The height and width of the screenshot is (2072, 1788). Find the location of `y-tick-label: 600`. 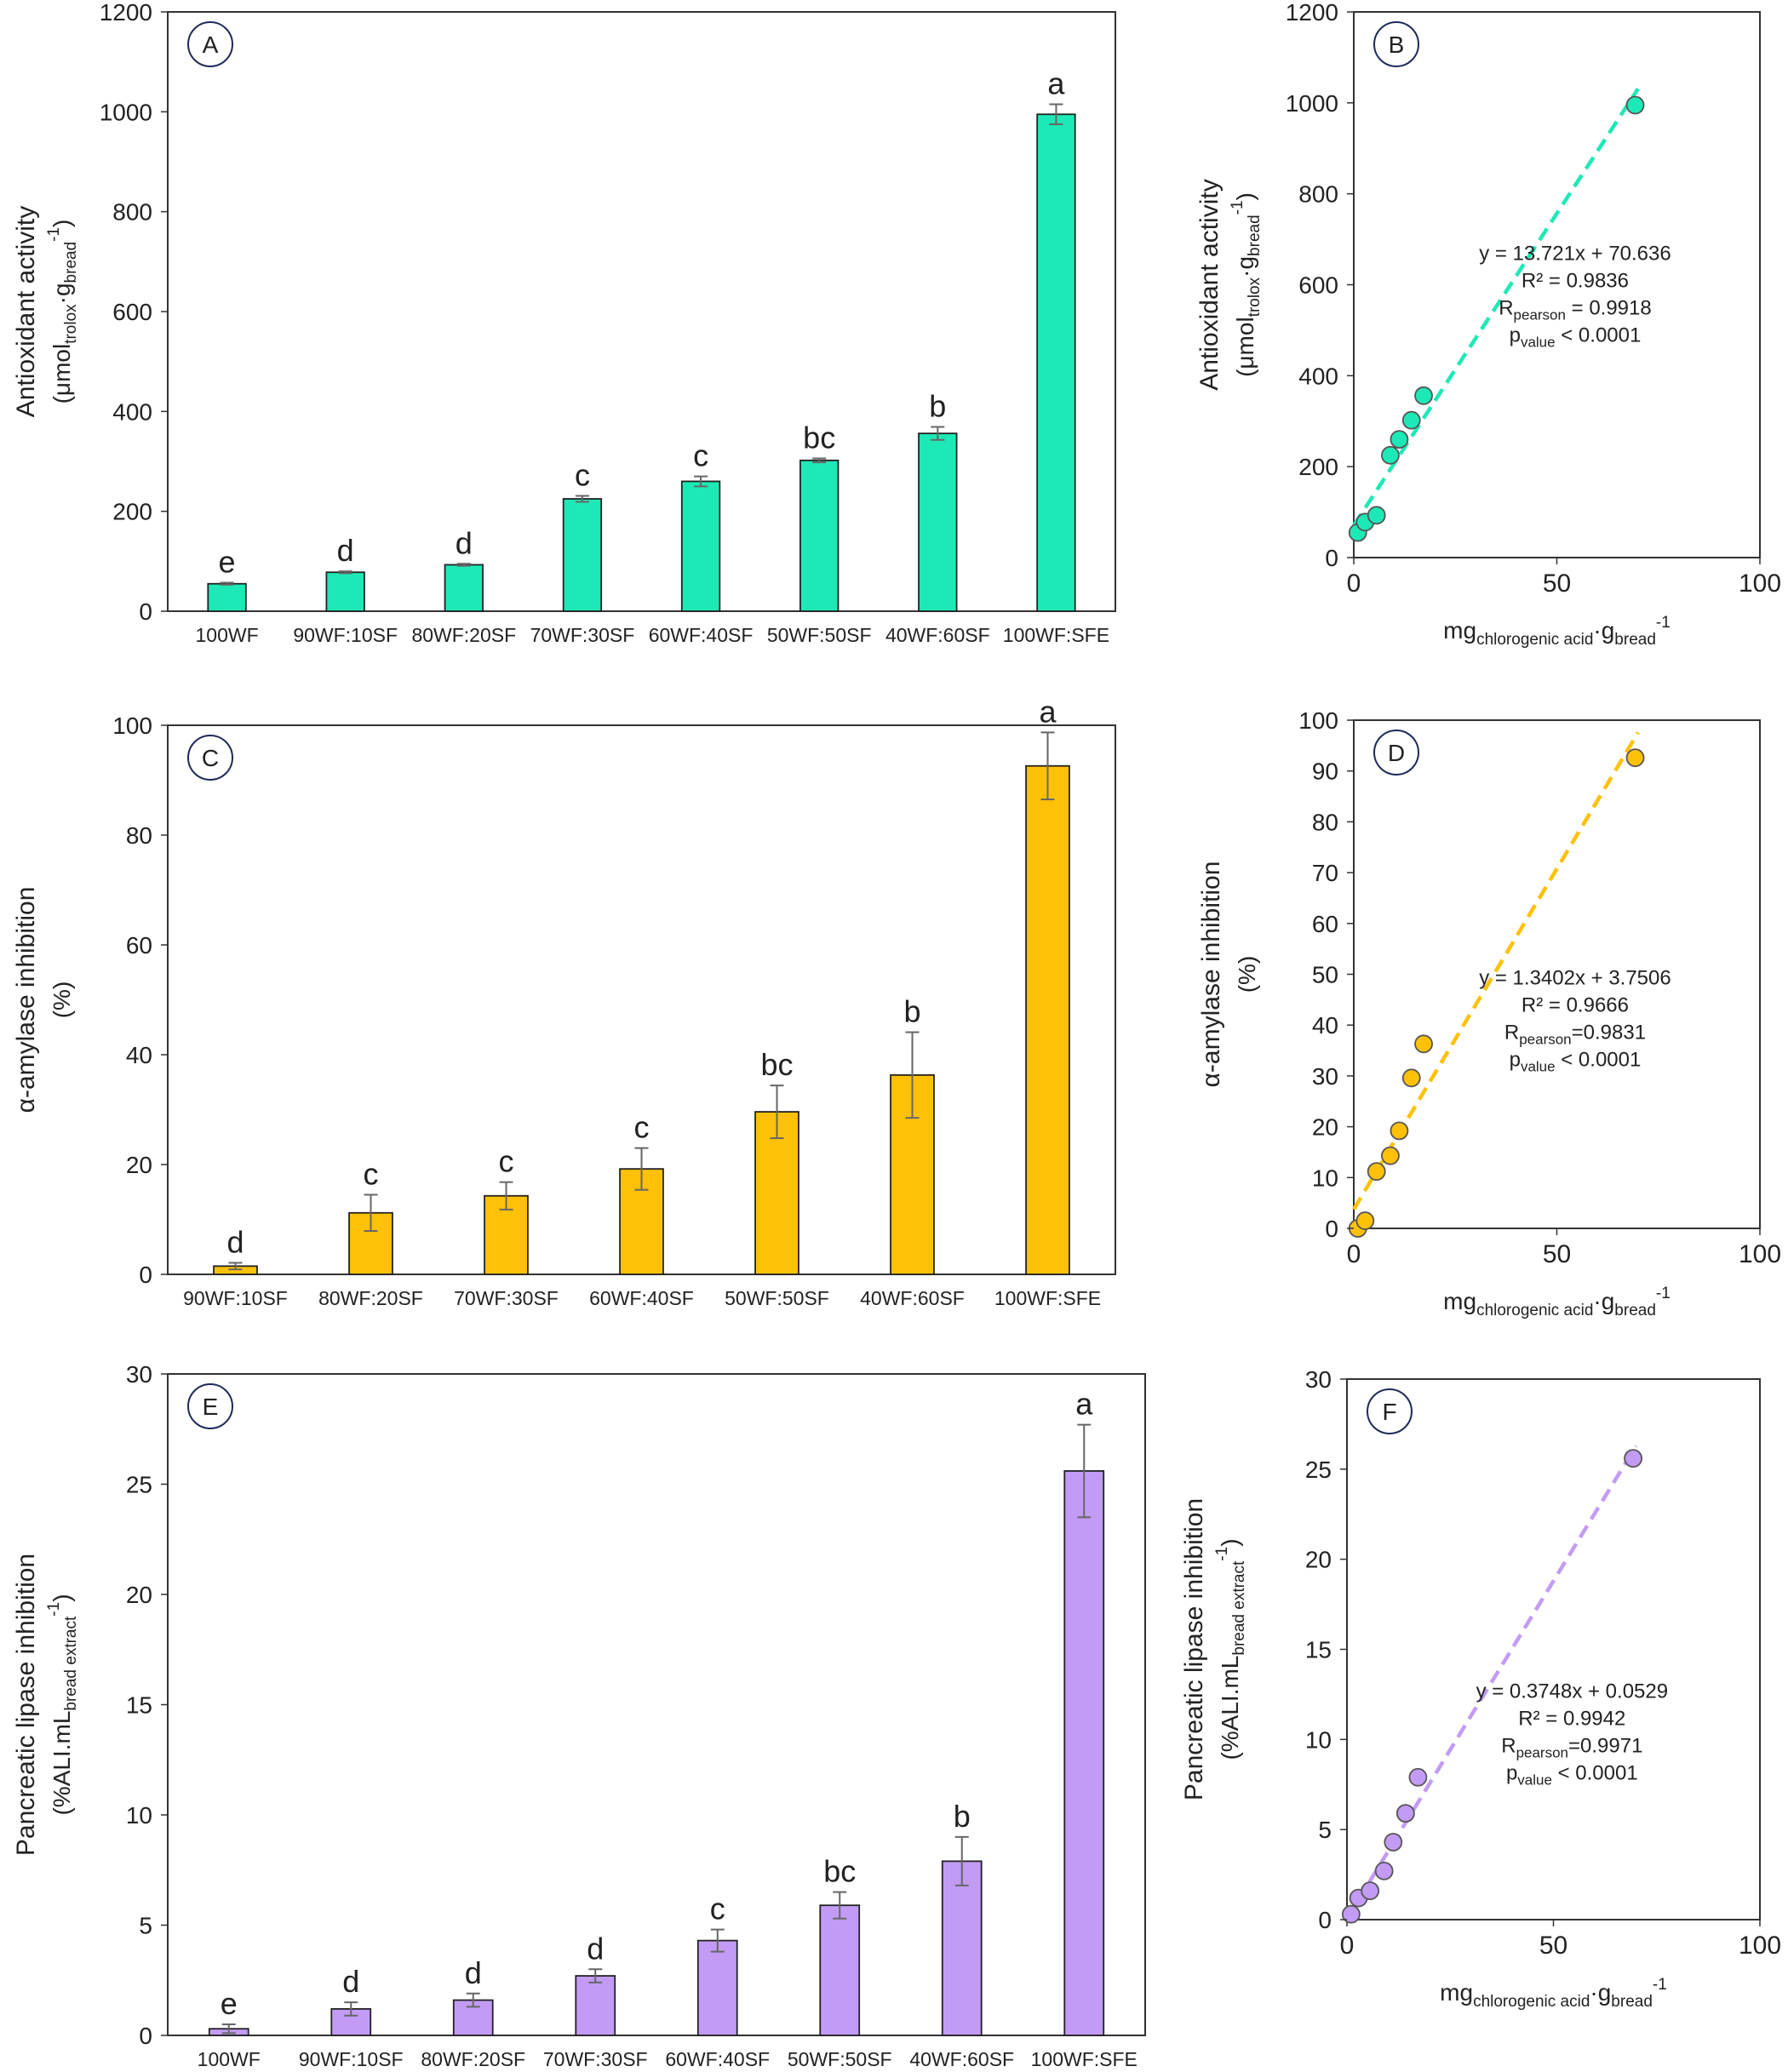

y-tick-label: 600 is located at coordinates (1318, 285).